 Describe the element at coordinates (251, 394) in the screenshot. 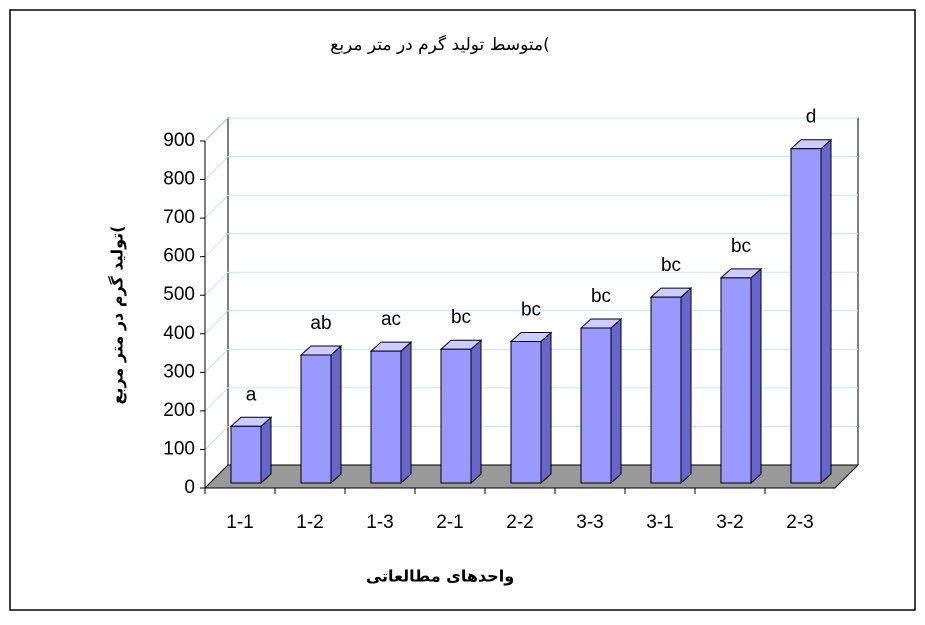

I see `data-letter: a` at that location.